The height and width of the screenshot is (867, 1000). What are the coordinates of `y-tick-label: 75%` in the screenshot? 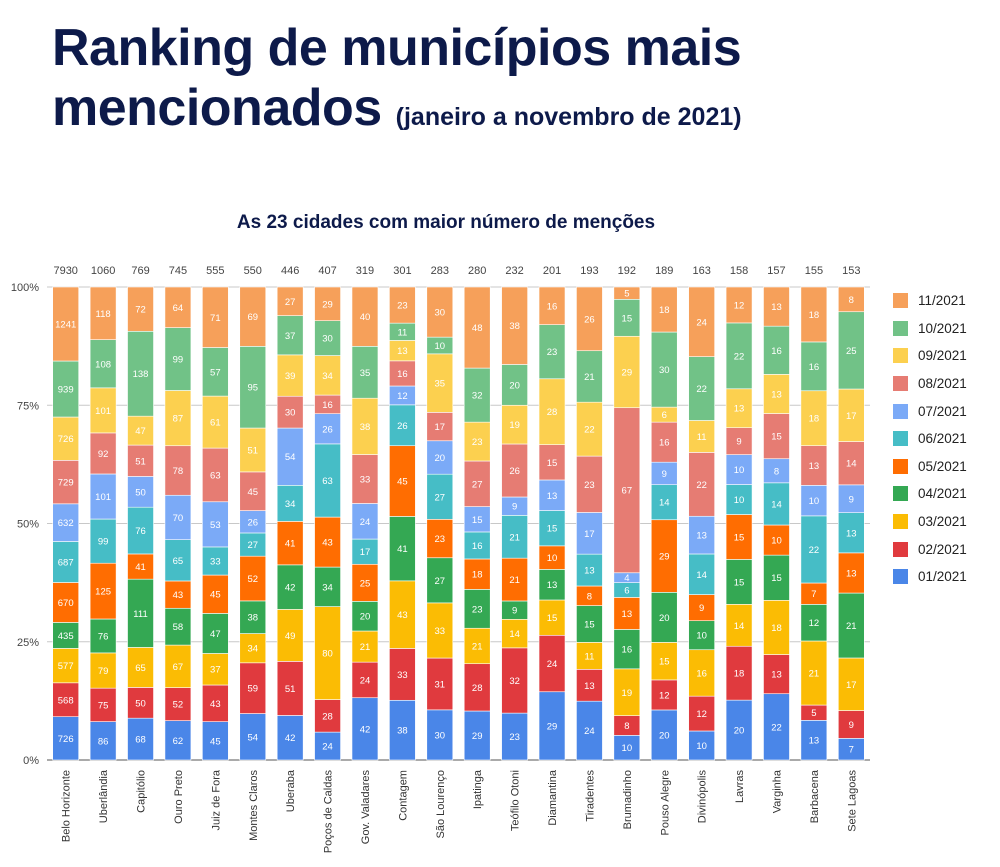 It's located at (28, 406).